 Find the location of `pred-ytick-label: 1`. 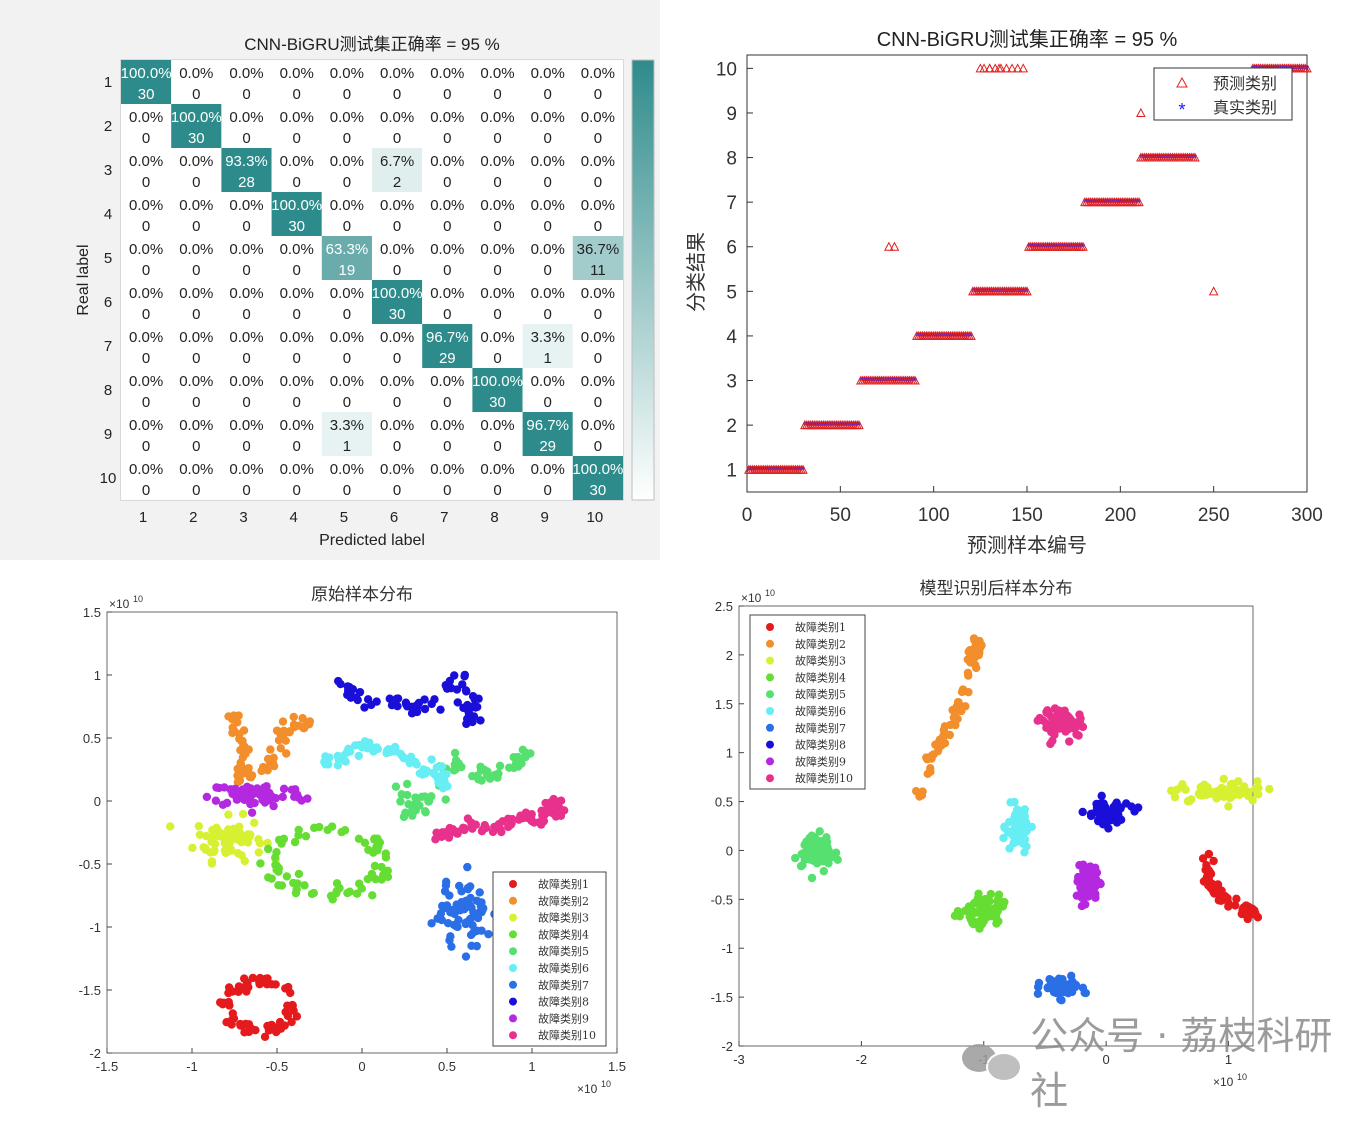

pred-ytick-label: 1 is located at coordinates (731, 471).